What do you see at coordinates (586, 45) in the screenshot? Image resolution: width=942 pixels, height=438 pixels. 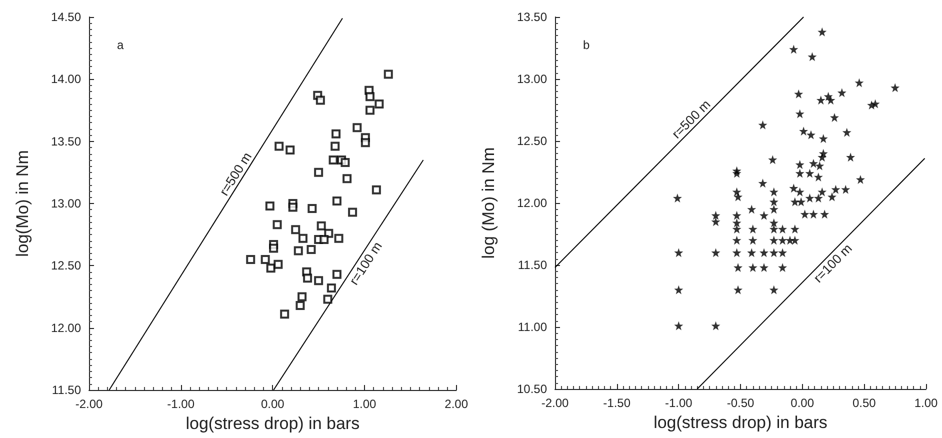 I see `annotation: b` at bounding box center [586, 45].